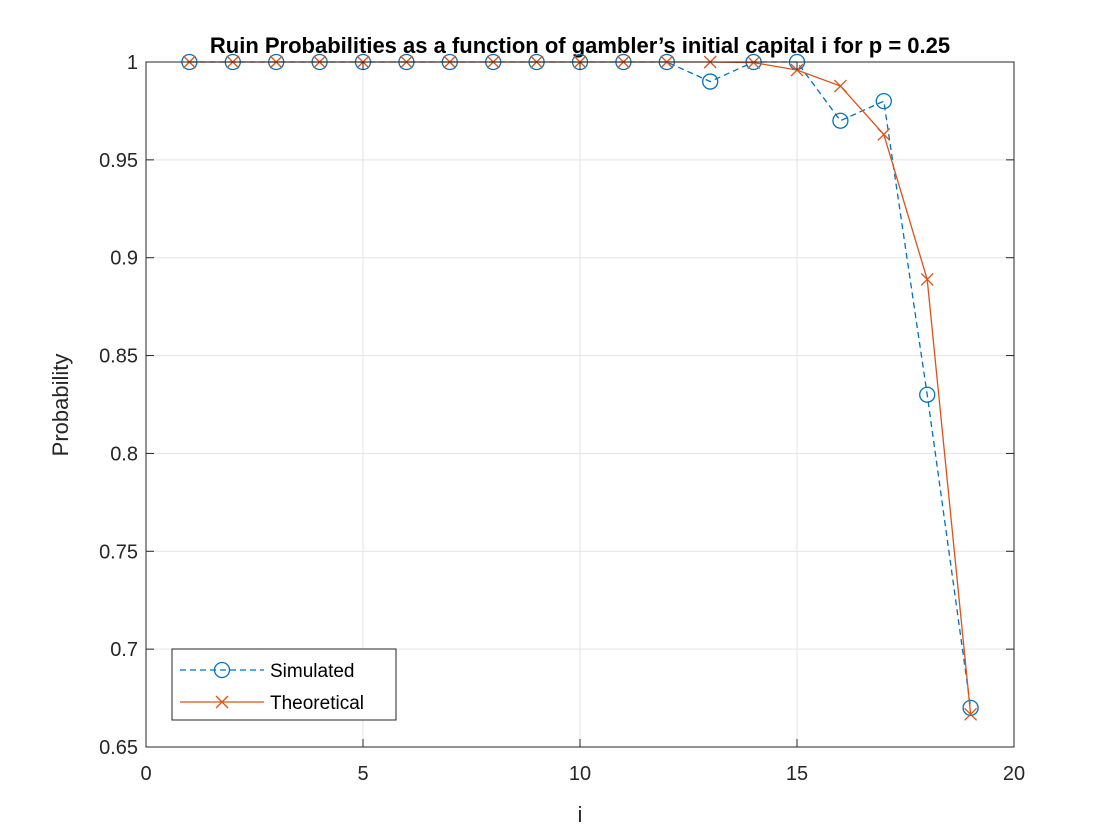  I want to click on legend-box, so click(284, 684).